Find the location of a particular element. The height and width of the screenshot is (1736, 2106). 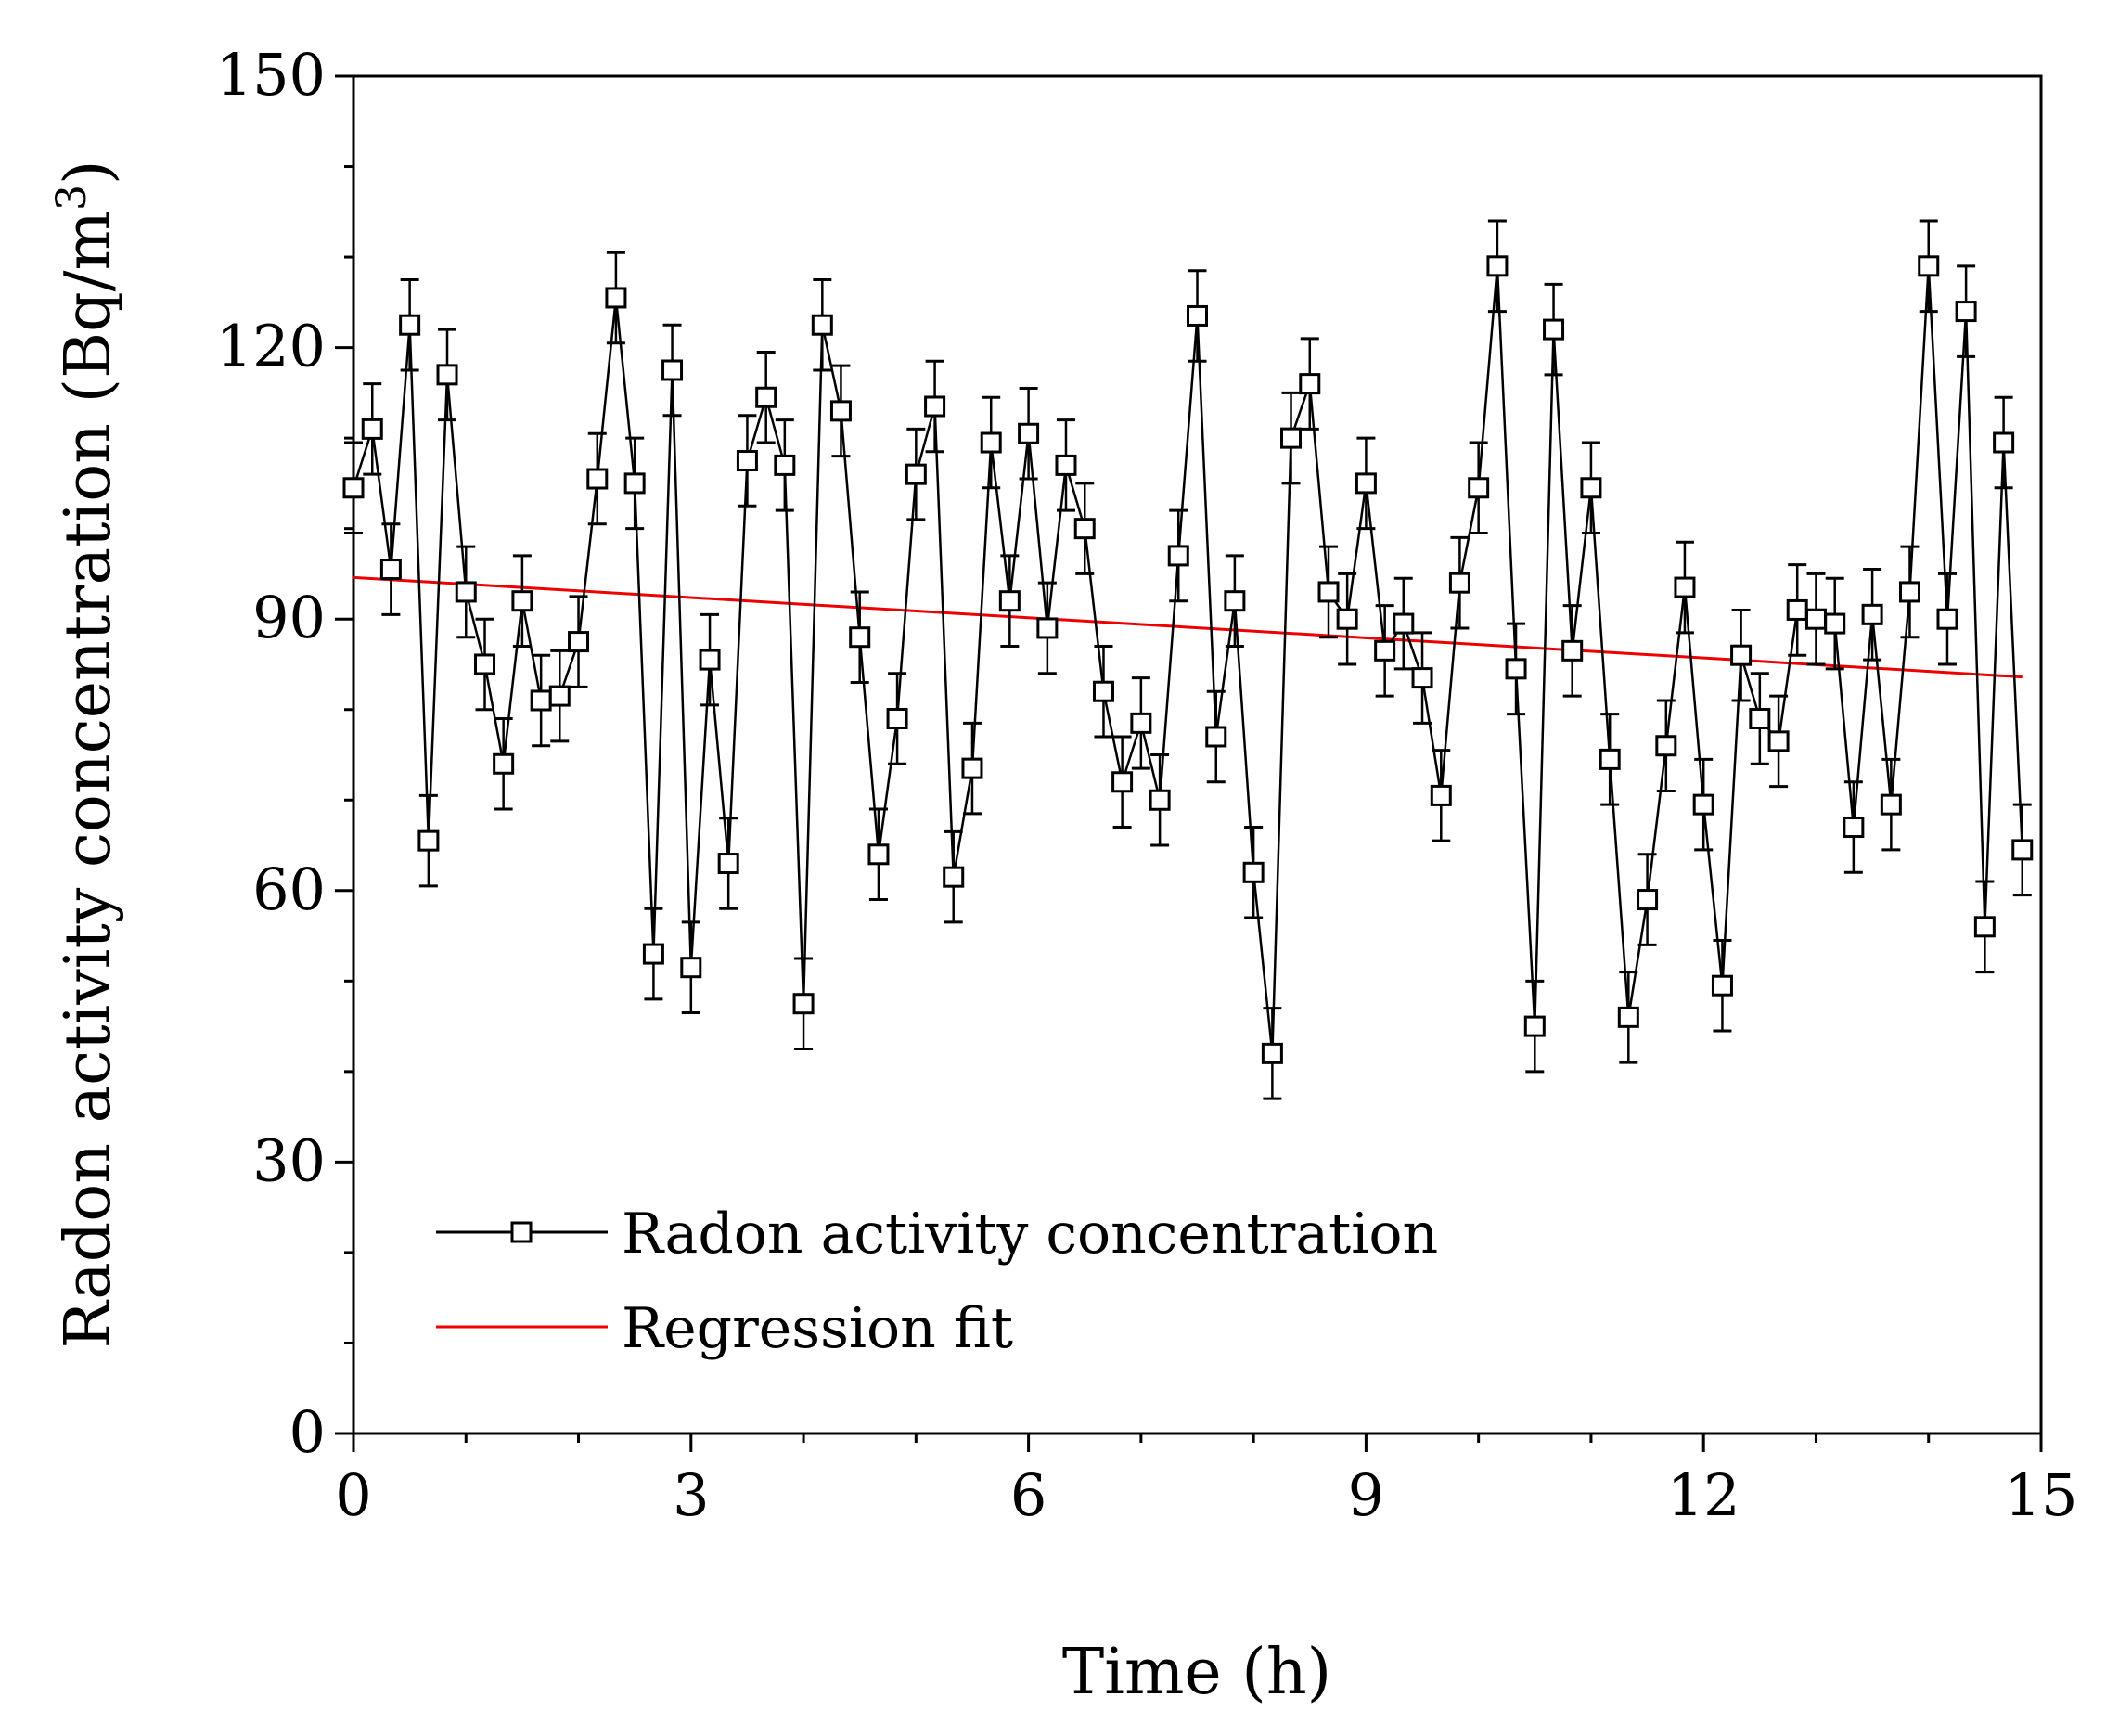

y-tick-label: 90 is located at coordinates (289, 617).